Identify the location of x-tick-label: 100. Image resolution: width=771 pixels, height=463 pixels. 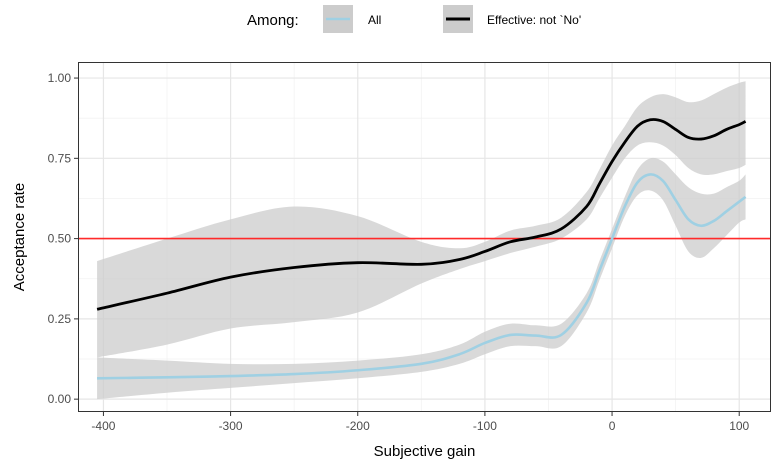
(739, 426).